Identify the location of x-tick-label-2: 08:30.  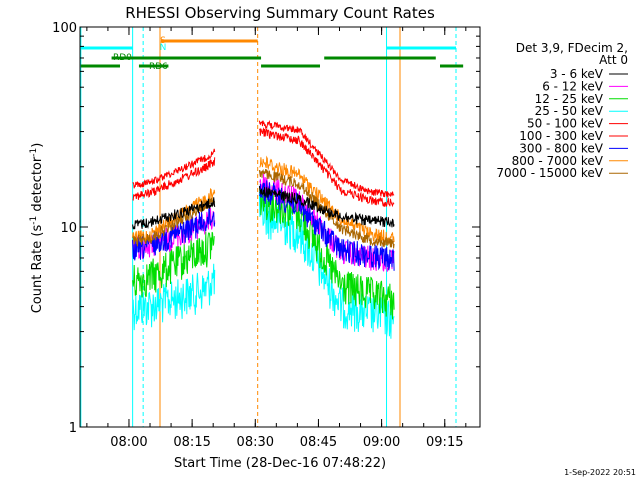
(255, 442).